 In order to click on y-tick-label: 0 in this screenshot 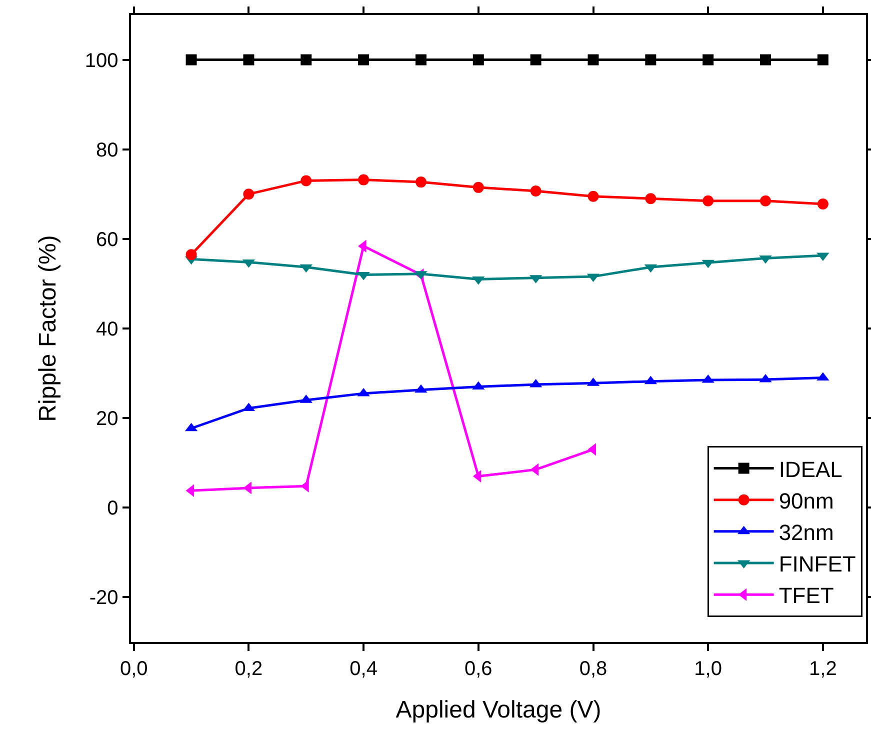, I will do `click(112, 509)`.